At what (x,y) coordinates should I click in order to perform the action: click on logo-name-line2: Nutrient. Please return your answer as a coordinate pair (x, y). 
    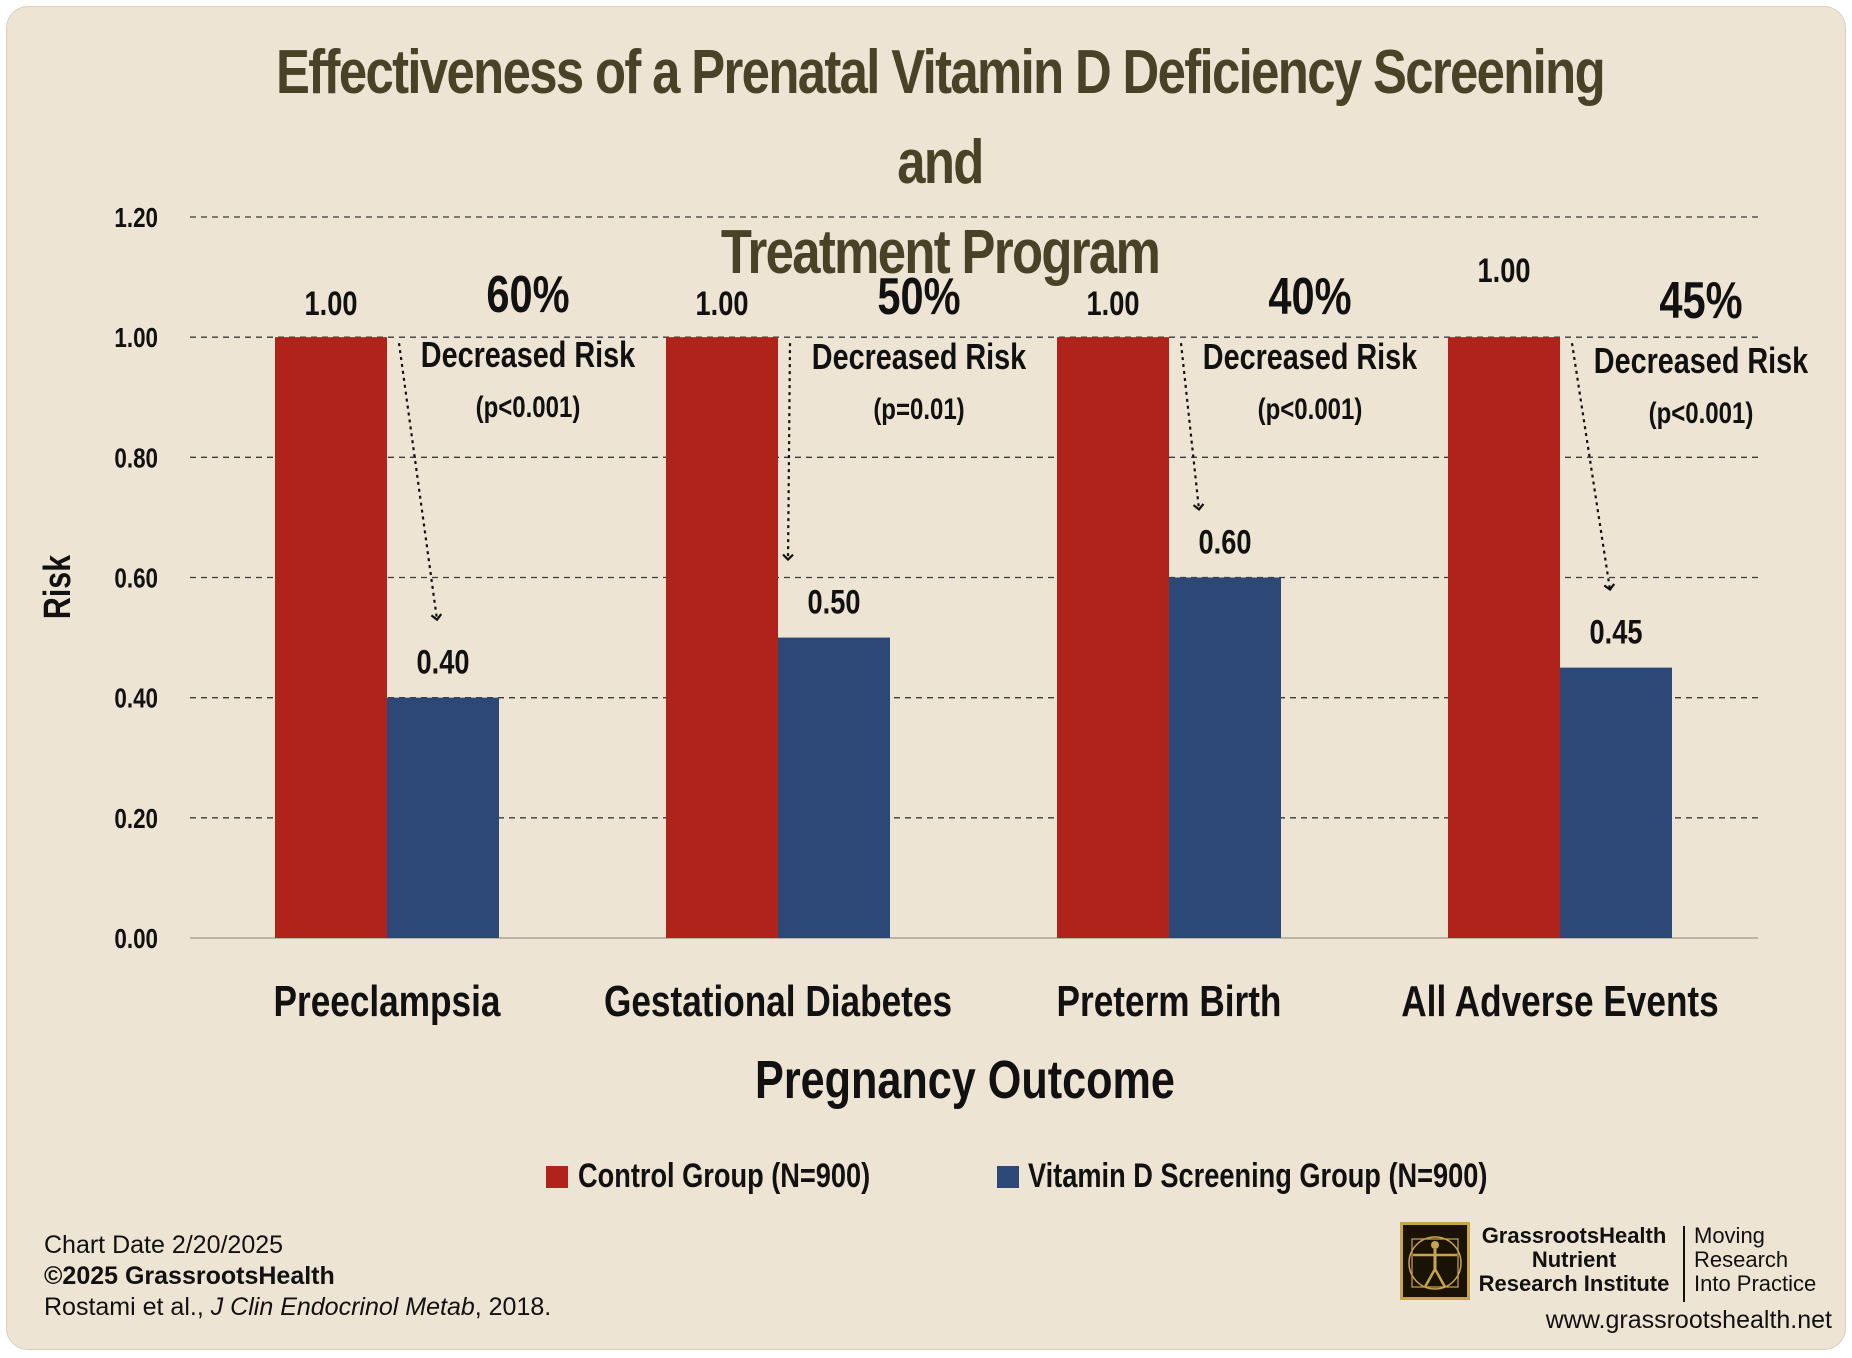
    Looking at the image, I should click on (1574, 1259).